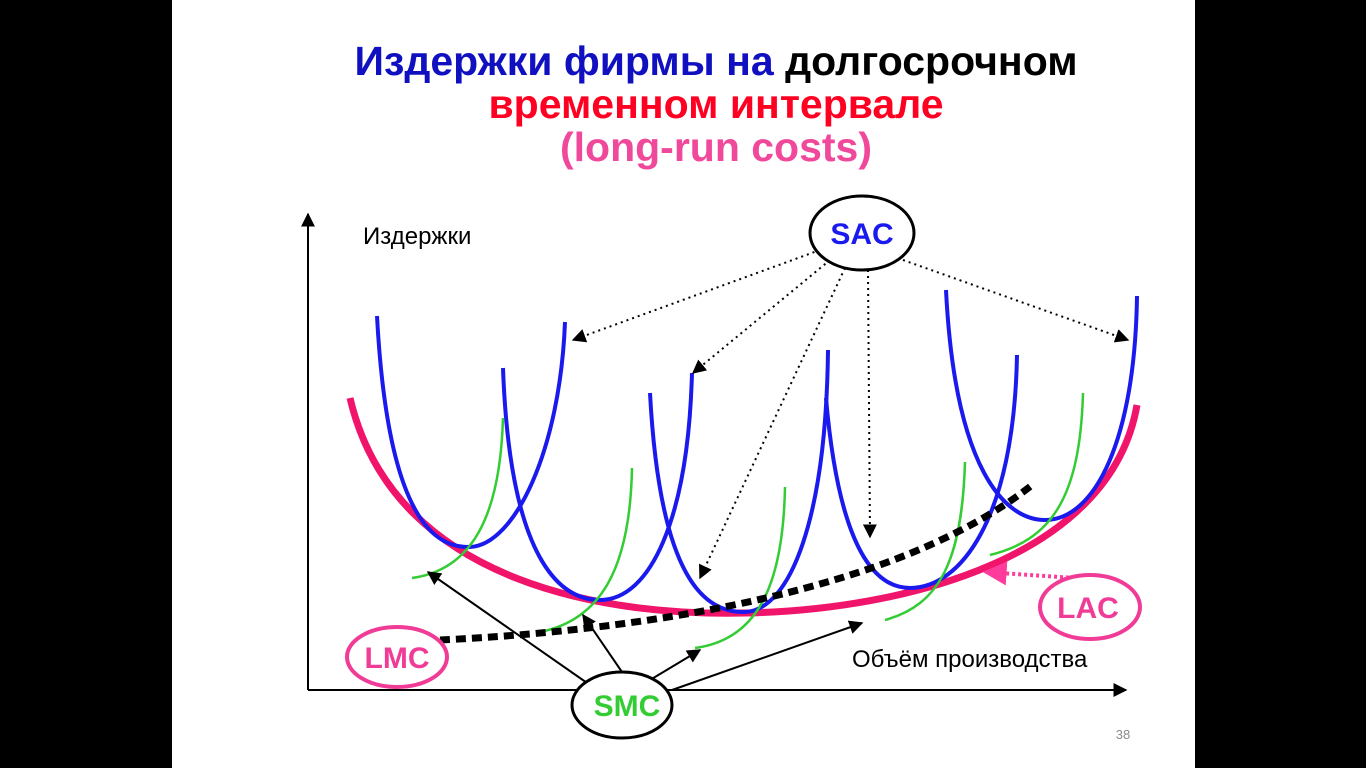  I want to click on y-axis-label: Издержки, so click(417, 236).